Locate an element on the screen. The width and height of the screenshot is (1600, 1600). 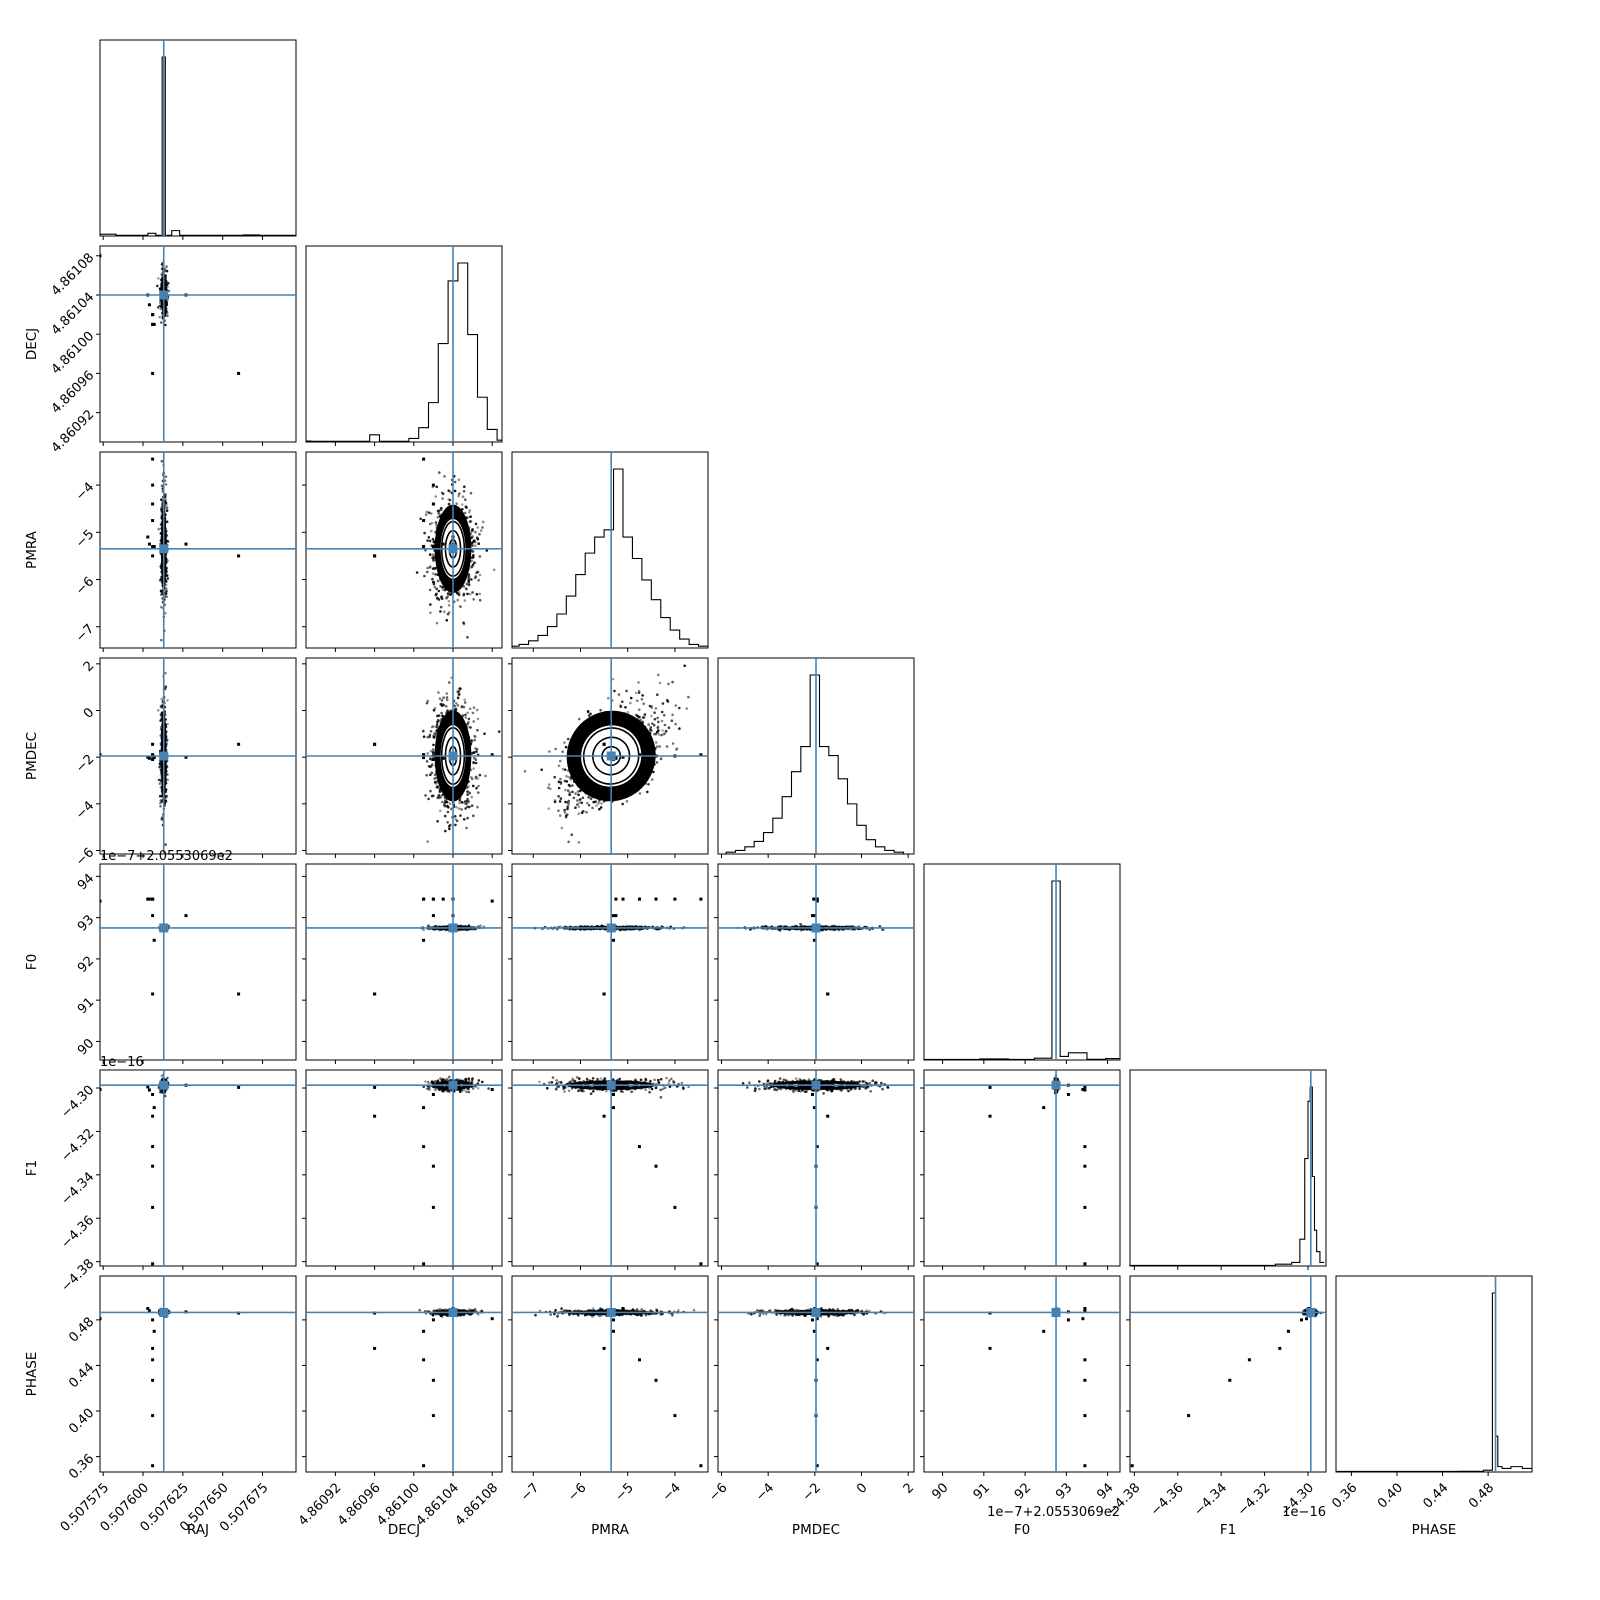
diag-panel-raj is located at coordinates (198, 138).